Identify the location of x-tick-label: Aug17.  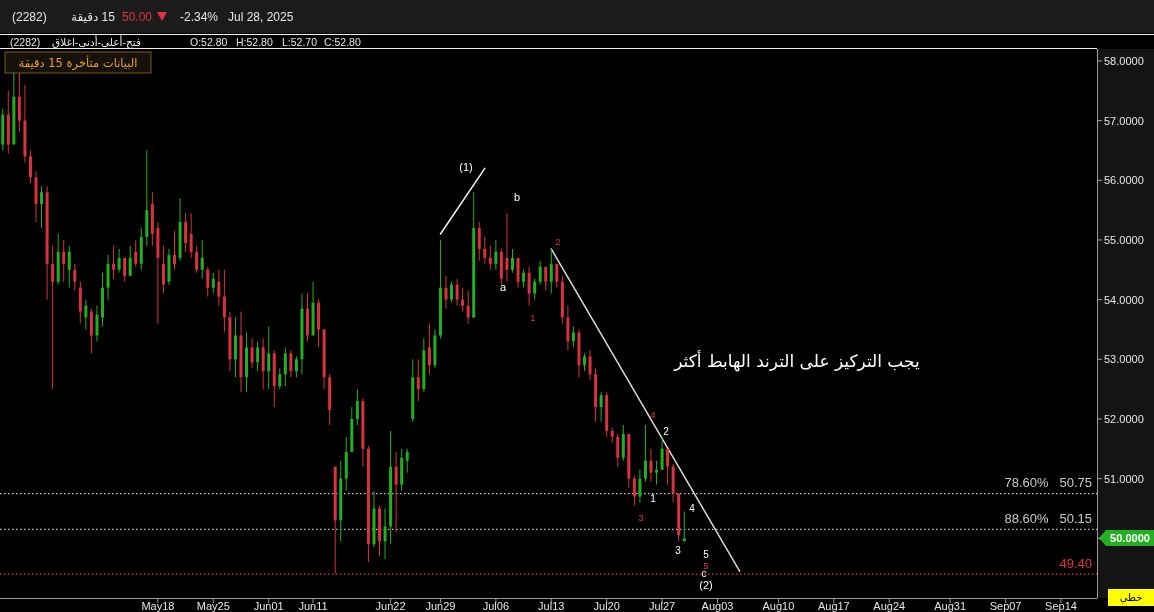
(833, 605).